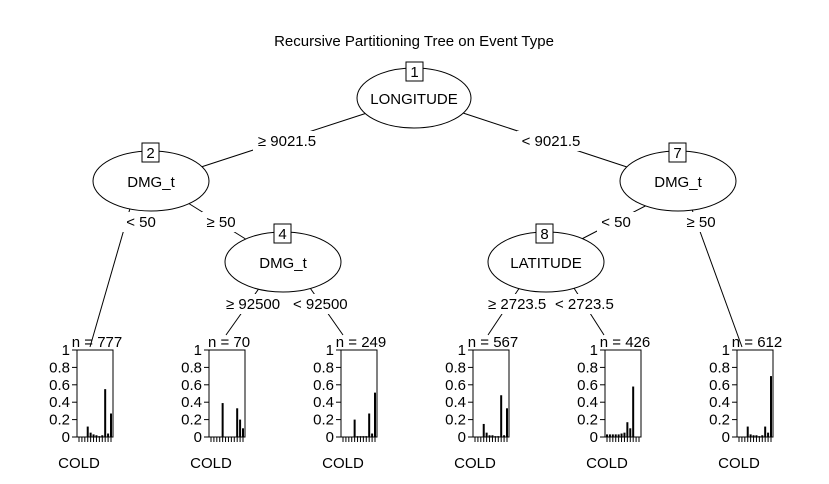  Describe the element at coordinates (287, 141) in the screenshot. I see `edge-label-1-2: ≥ 9021.5` at that location.